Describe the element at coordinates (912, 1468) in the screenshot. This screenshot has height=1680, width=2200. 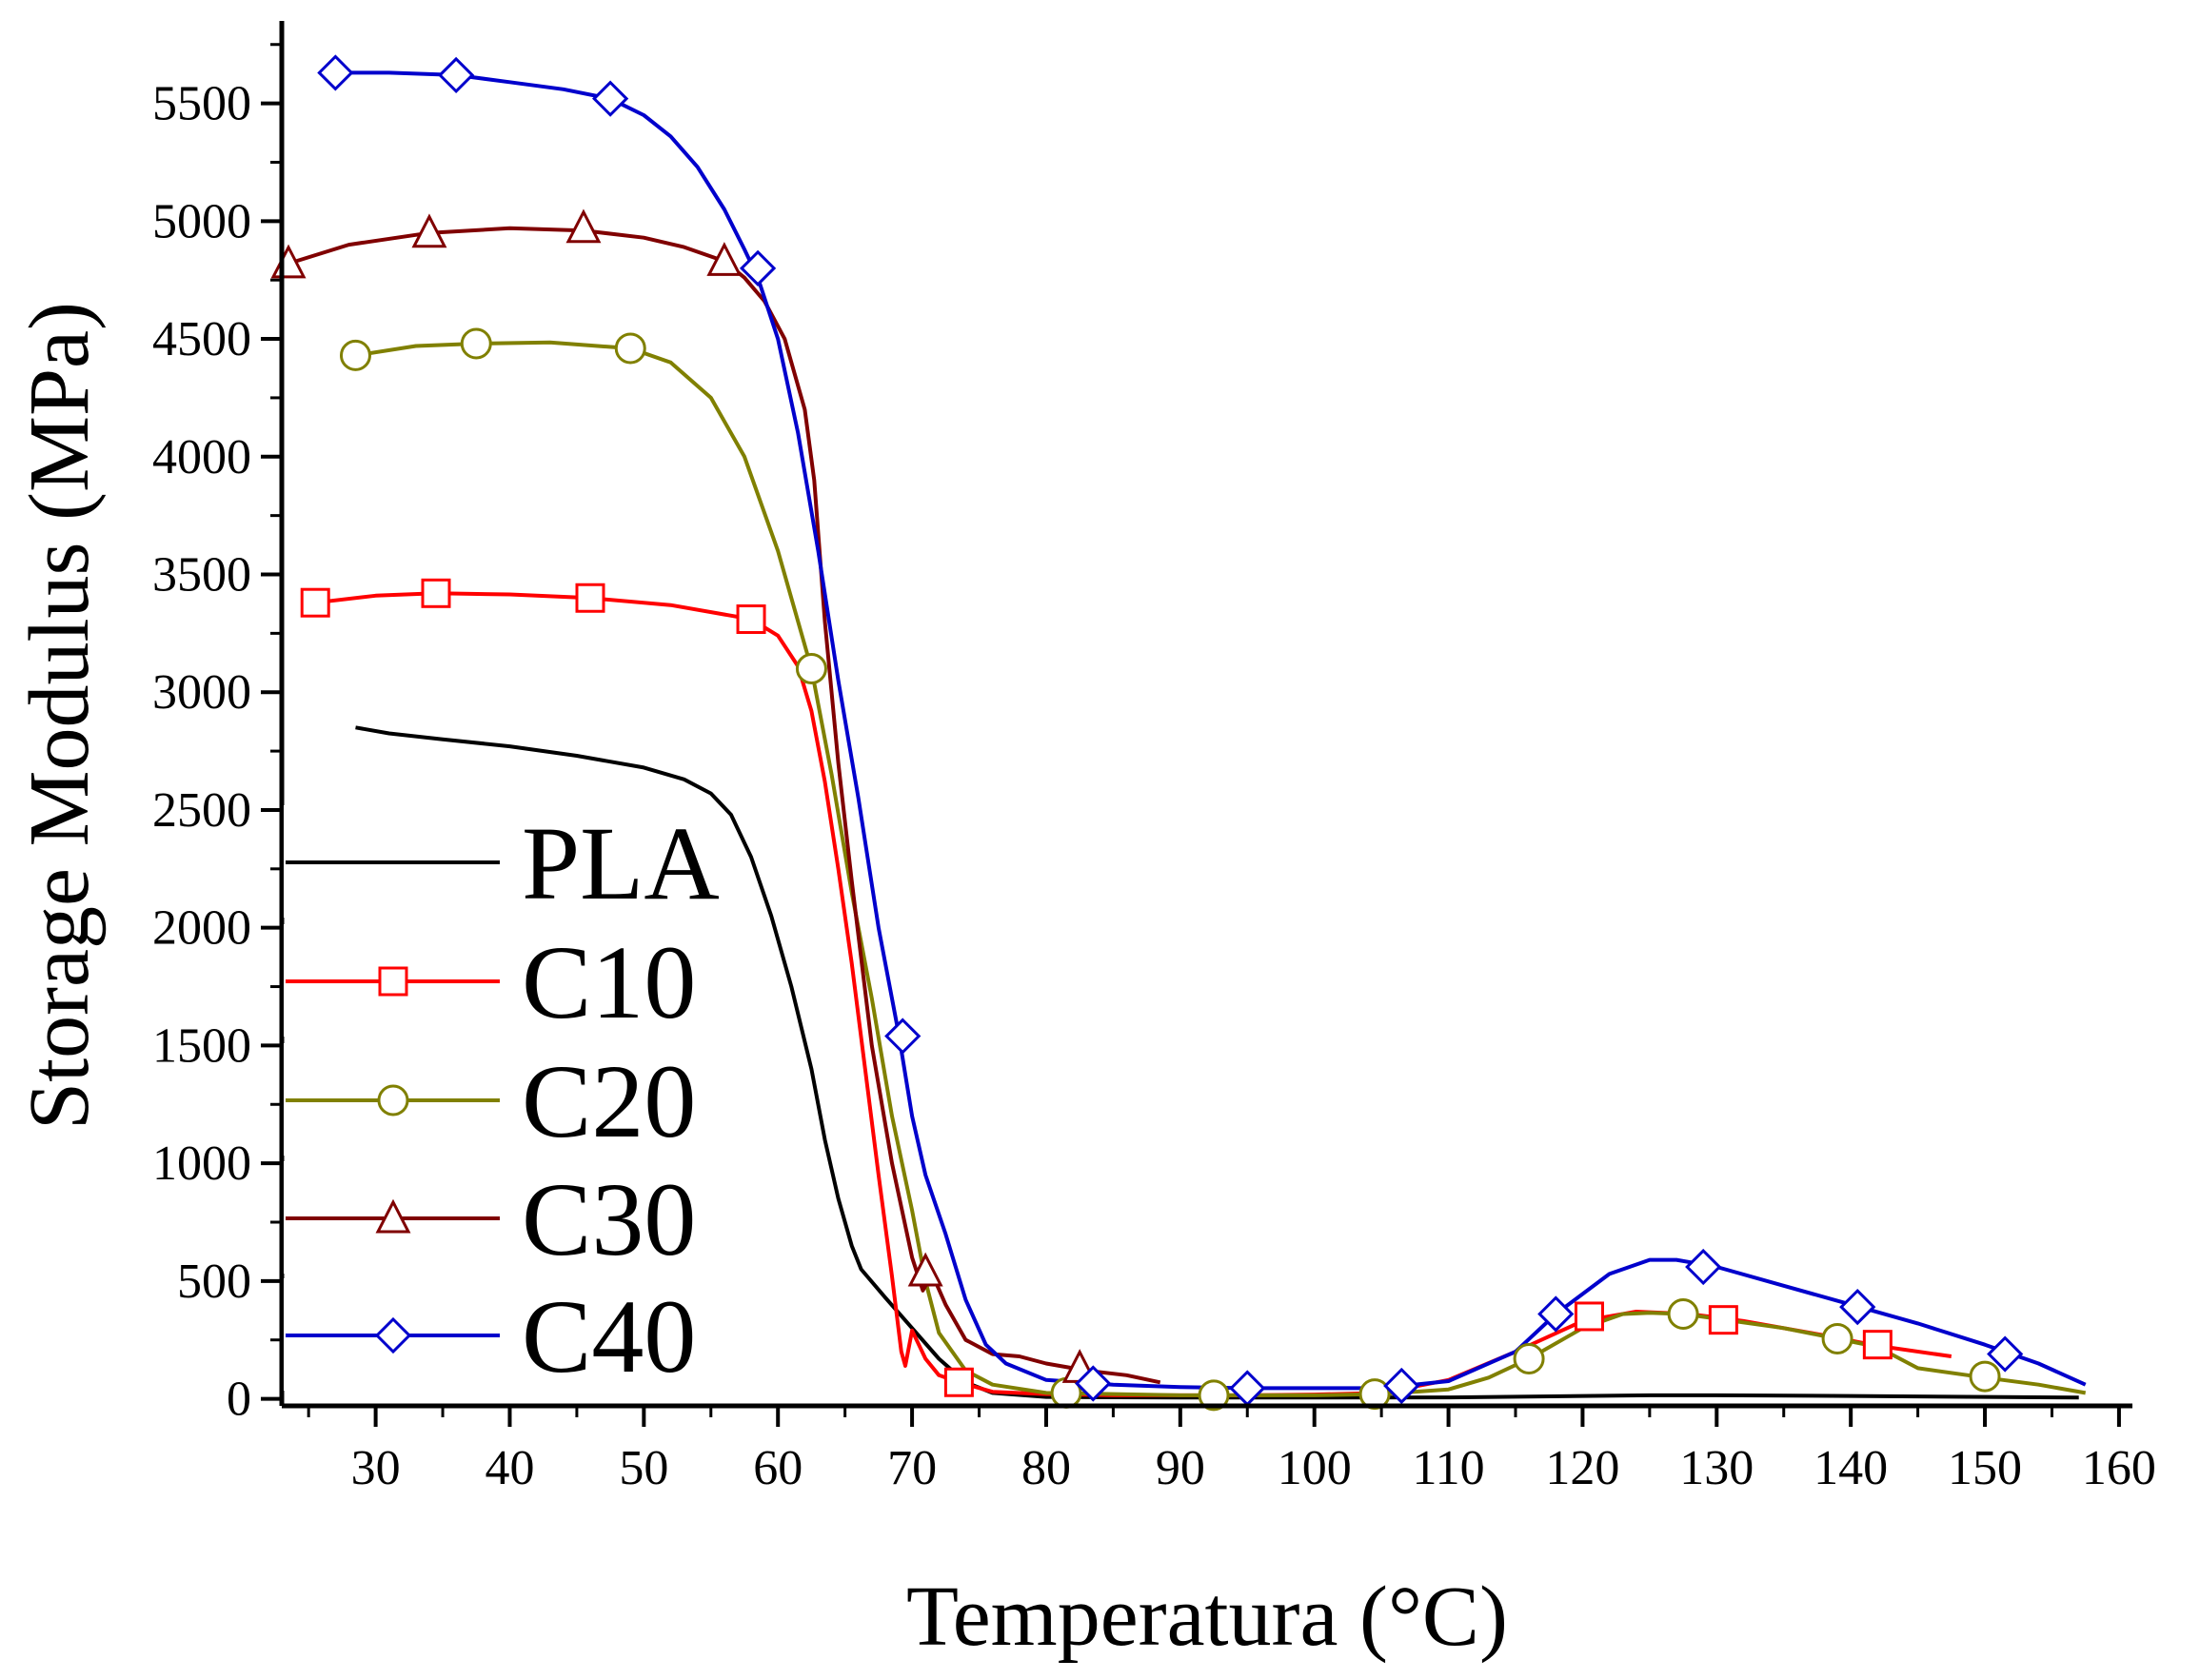
I see `x-tick-label: 70` at that location.